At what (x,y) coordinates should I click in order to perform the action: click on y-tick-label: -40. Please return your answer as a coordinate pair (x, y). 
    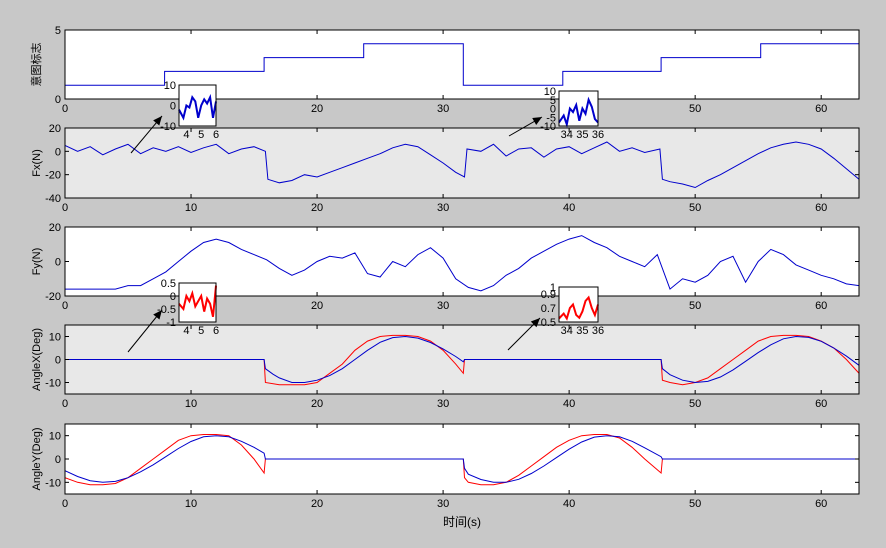
    Looking at the image, I should click on (53, 199).